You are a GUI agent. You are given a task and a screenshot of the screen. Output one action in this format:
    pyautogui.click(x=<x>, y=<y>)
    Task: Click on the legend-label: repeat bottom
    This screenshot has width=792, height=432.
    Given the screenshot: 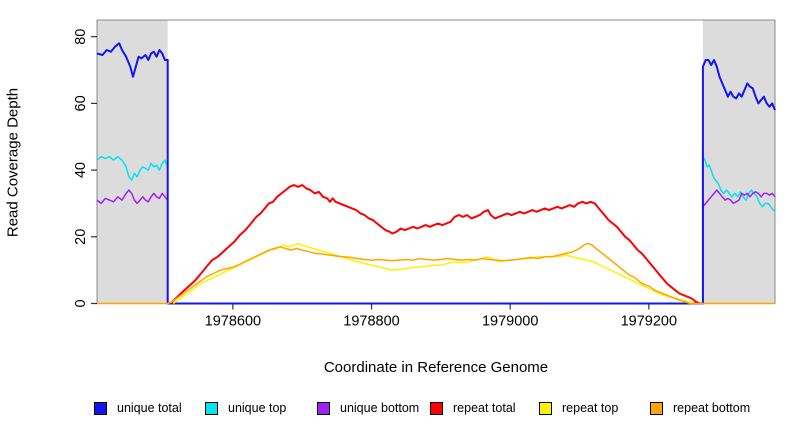 What is the action you would take?
    pyautogui.click(x=712, y=408)
    